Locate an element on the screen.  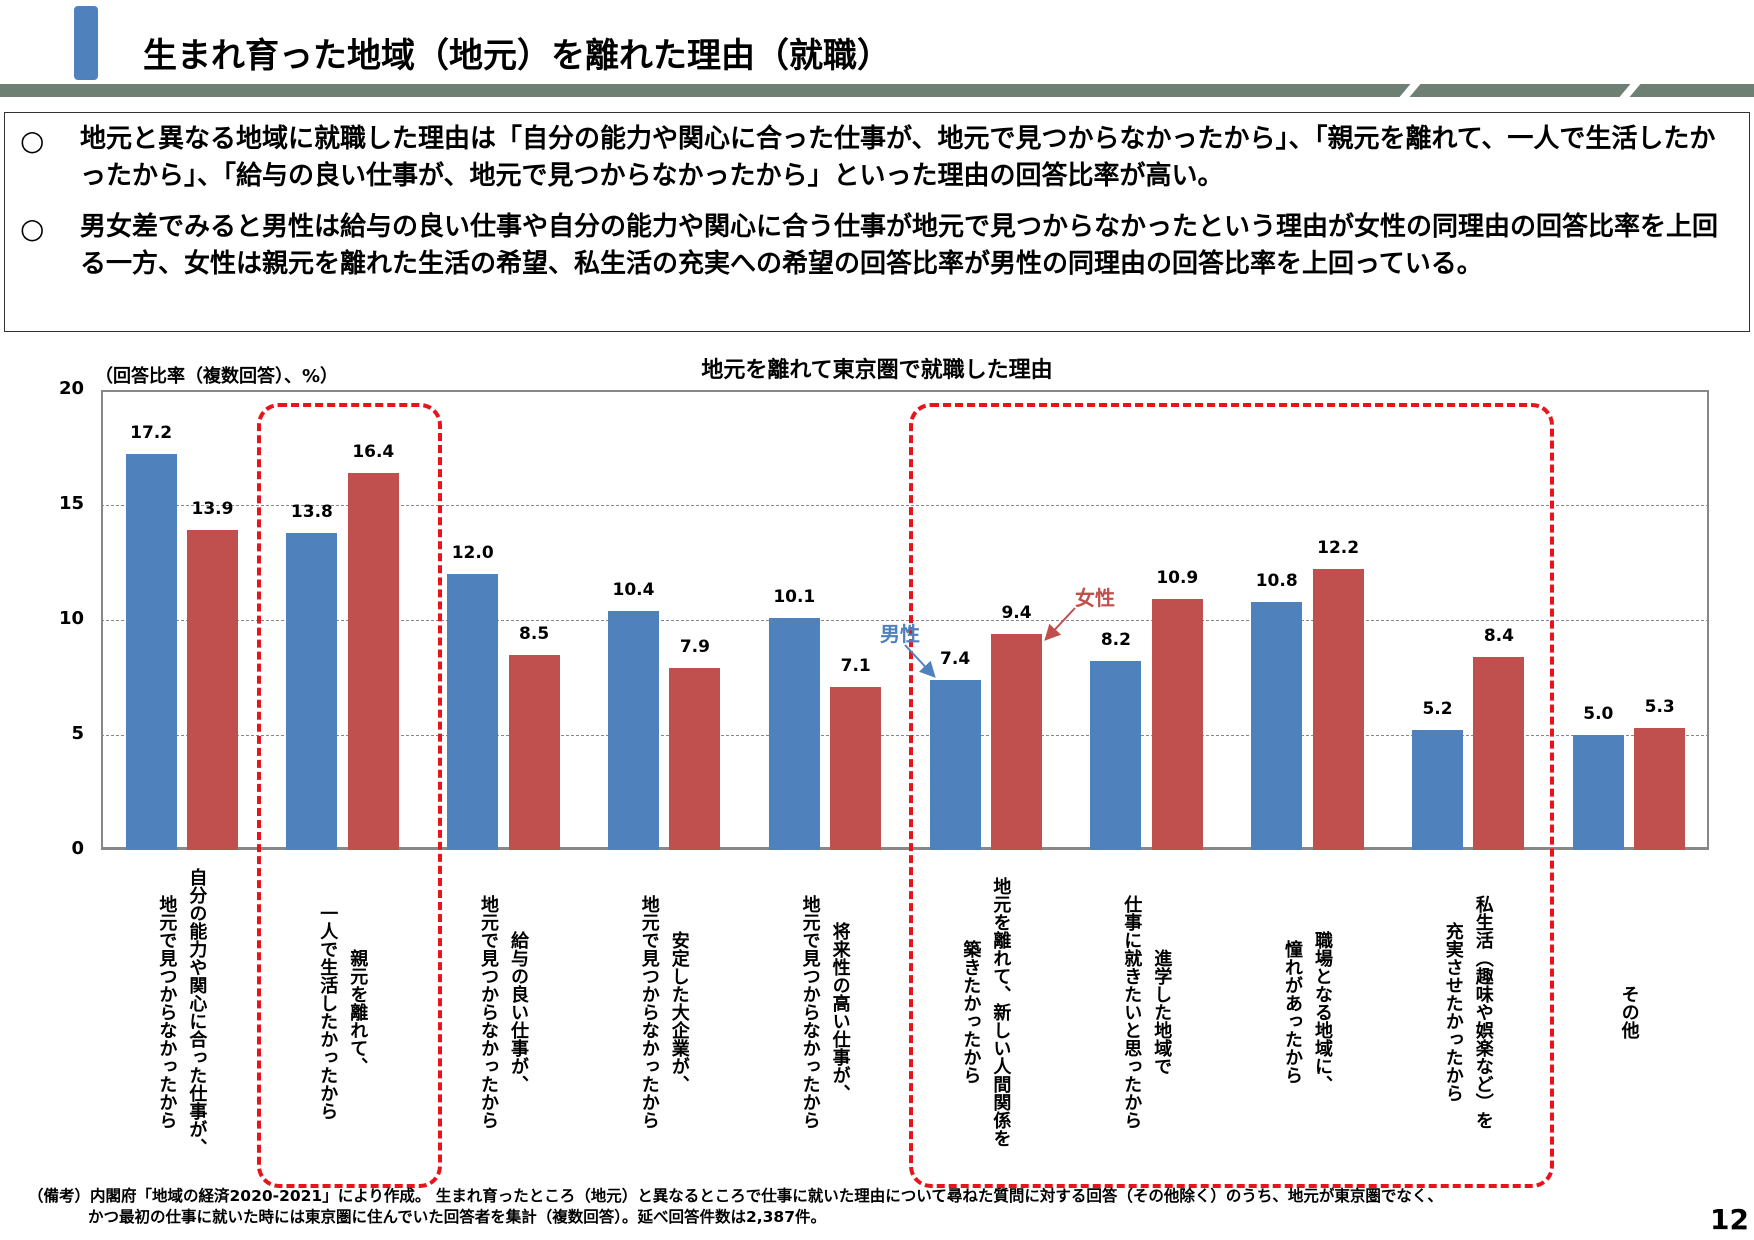
title-divider-band is located at coordinates (877, 90).